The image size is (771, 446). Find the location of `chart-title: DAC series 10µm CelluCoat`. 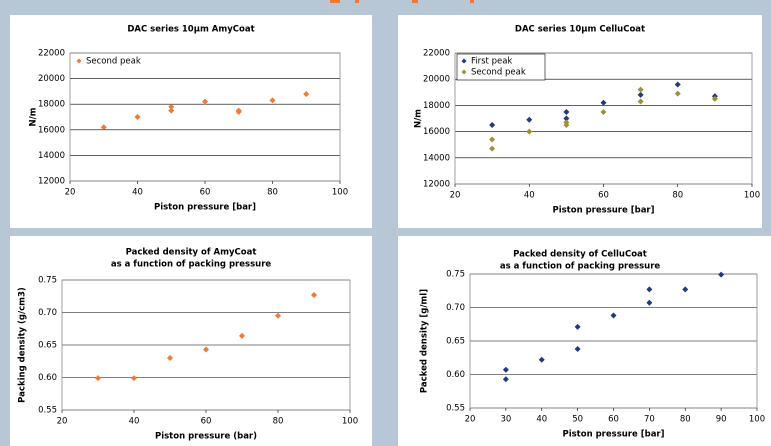

chart-title: DAC series 10µm CelluCoat is located at coordinates (580, 30).